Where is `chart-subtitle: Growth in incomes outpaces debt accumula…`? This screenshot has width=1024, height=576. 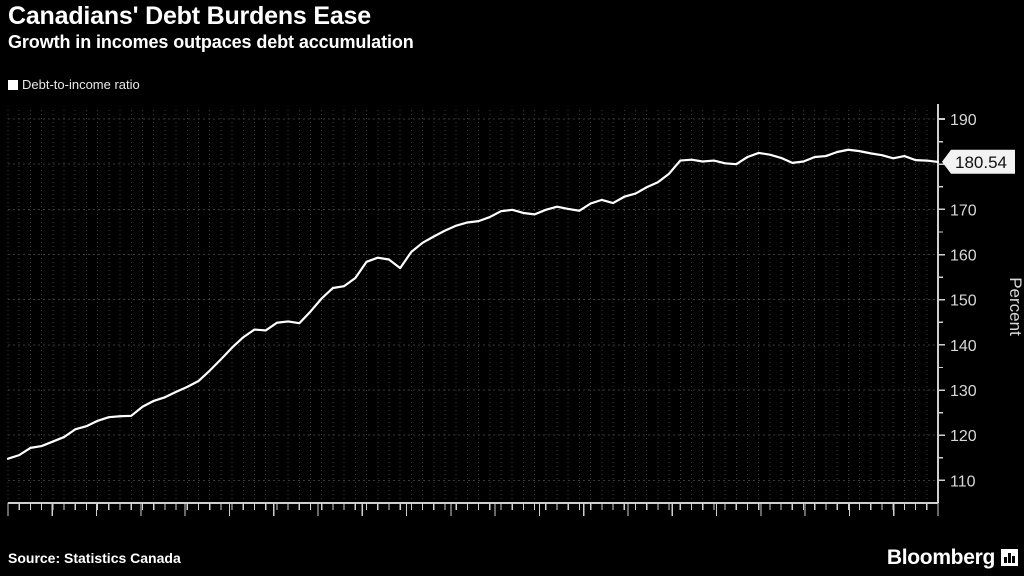 chart-subtitle: Growth in incomes outpaces debt accumula… is located at coordinates (211, 42).